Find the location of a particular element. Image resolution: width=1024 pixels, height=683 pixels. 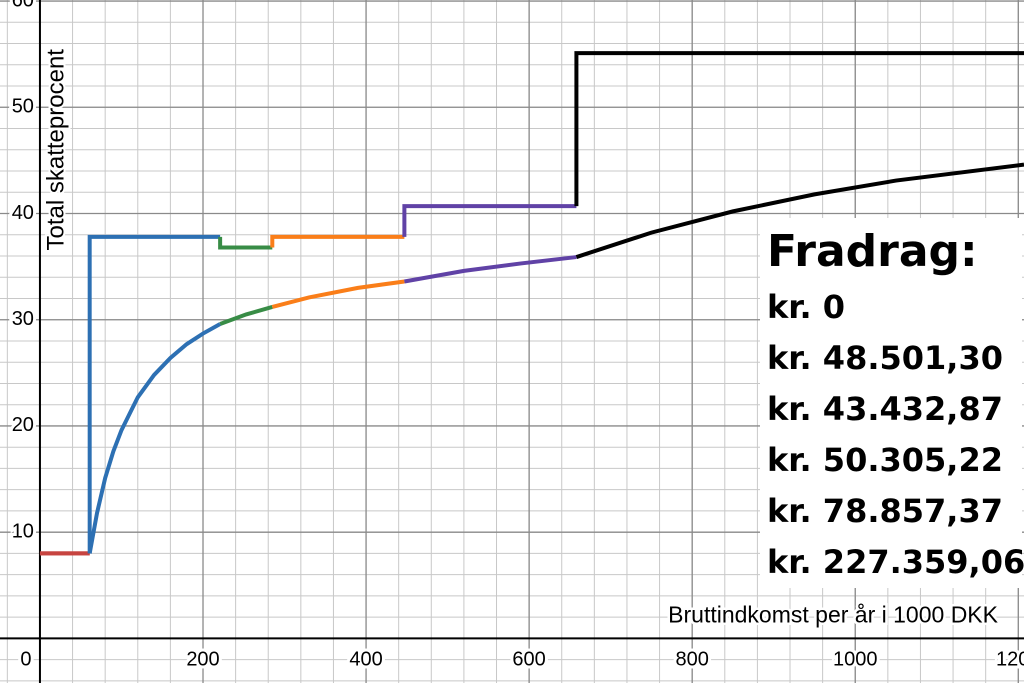

x-tick-label: 600 is located at coordinates (528, 660).